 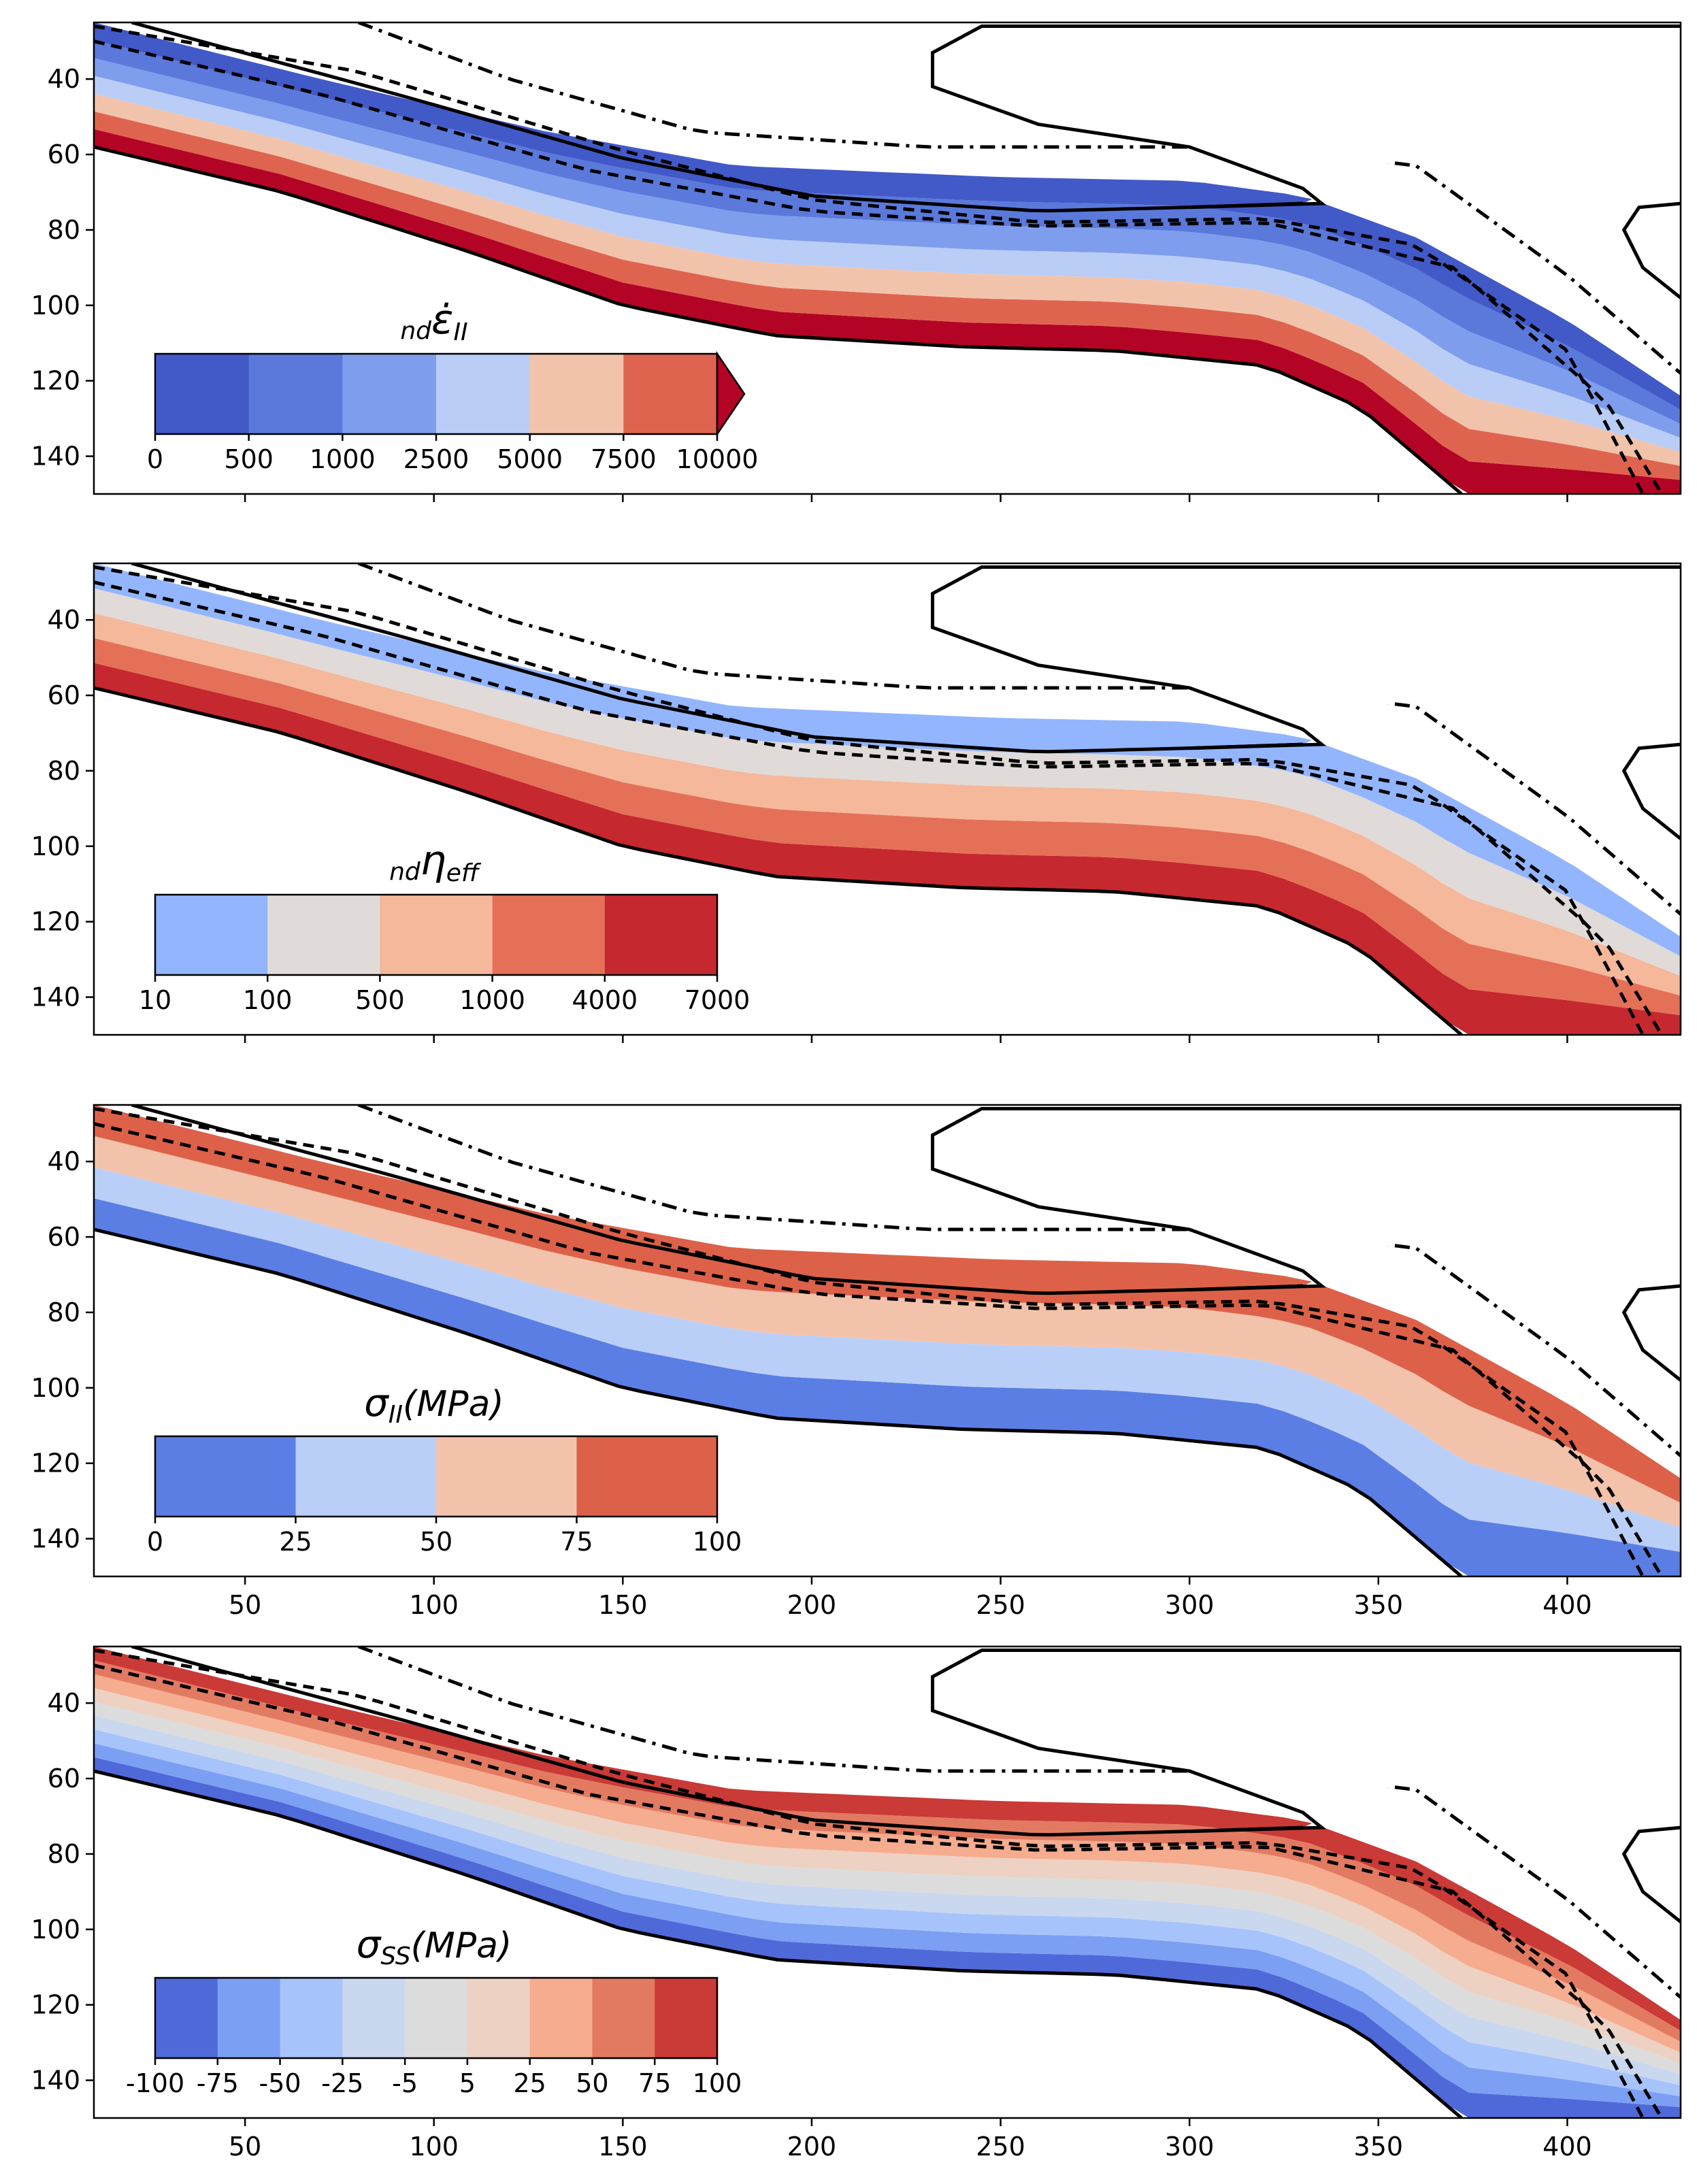 What do you see at coordinates (295, 1542) in the screenshot?
I see `colorbar-tick-label: 25` at bounding box center [295, 1542].